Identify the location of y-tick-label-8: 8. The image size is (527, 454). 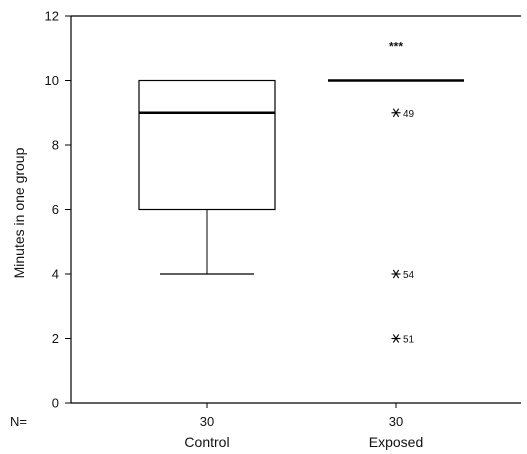
(55, 145).